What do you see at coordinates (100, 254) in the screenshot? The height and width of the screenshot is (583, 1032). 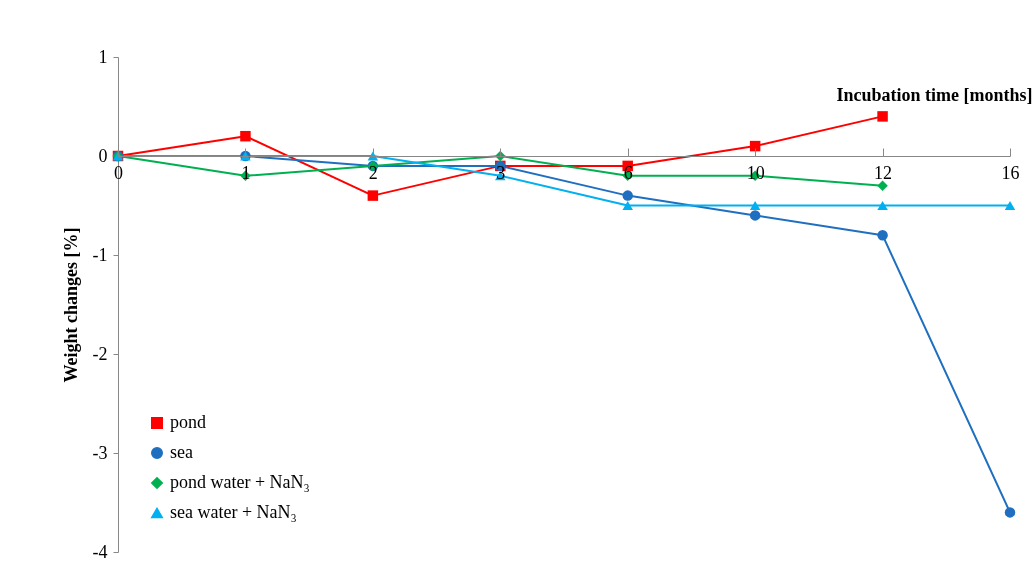 I see `y-tick-label: -1` at bounding box center [100, 254].